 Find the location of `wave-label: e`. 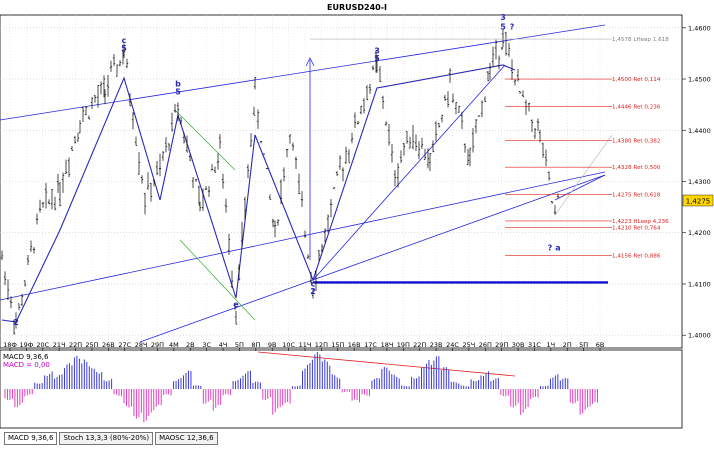

wave-label: e is located at coordinates (236, 304).